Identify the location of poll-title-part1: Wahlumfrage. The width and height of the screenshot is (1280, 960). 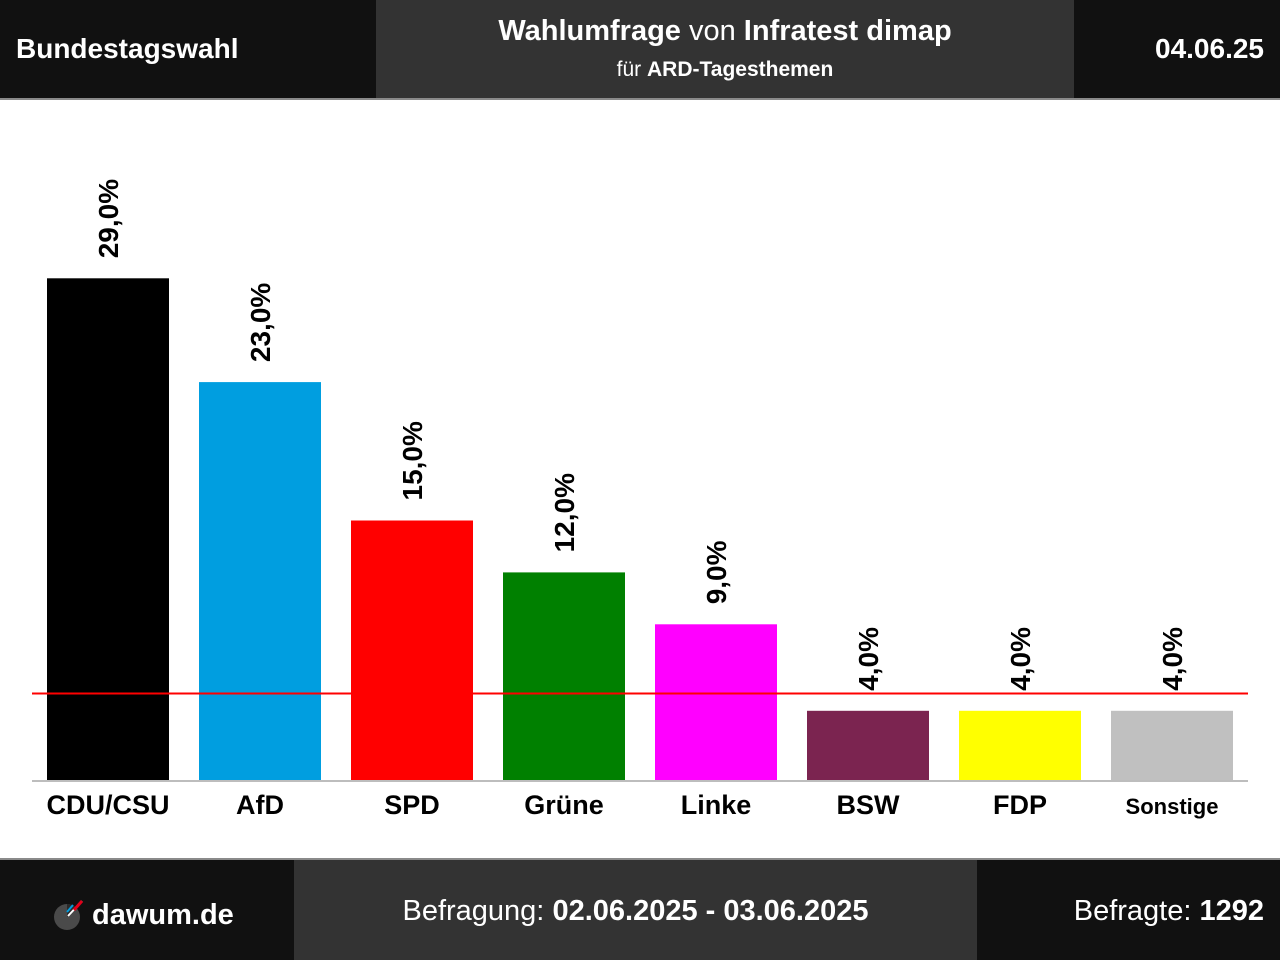
(589, 31).